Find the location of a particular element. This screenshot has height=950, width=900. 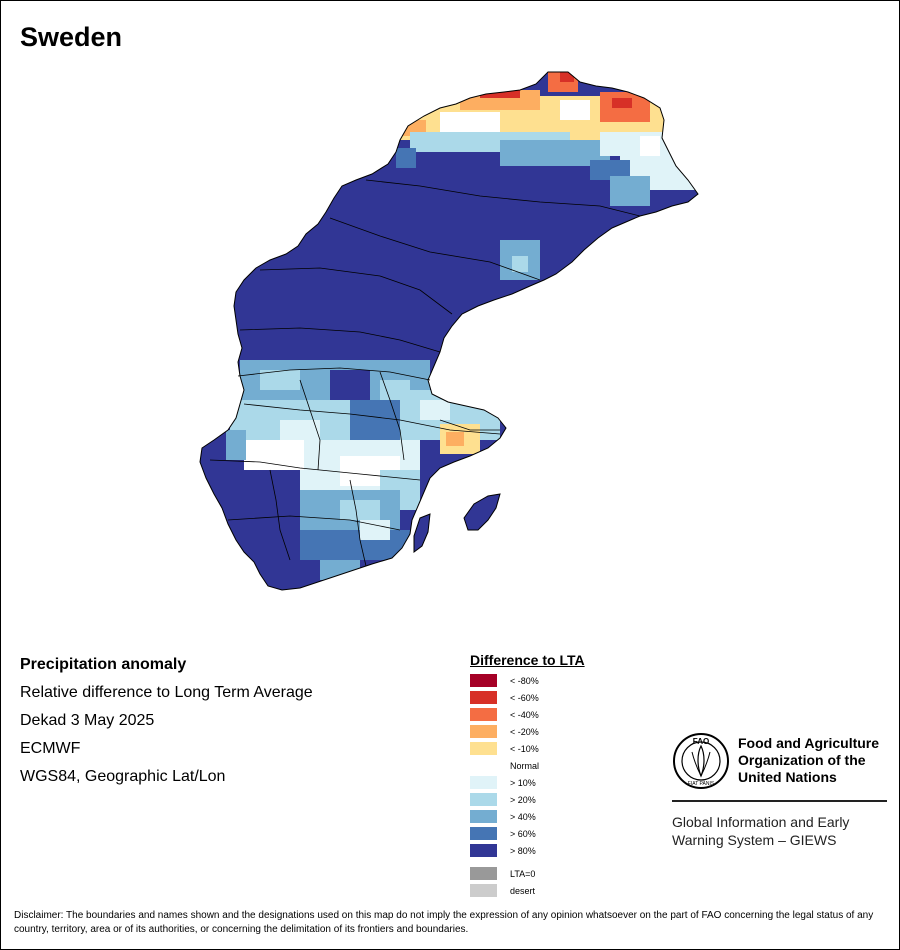

program-name-line: Warning System – GIEWS is located at coordinates (754, 840).